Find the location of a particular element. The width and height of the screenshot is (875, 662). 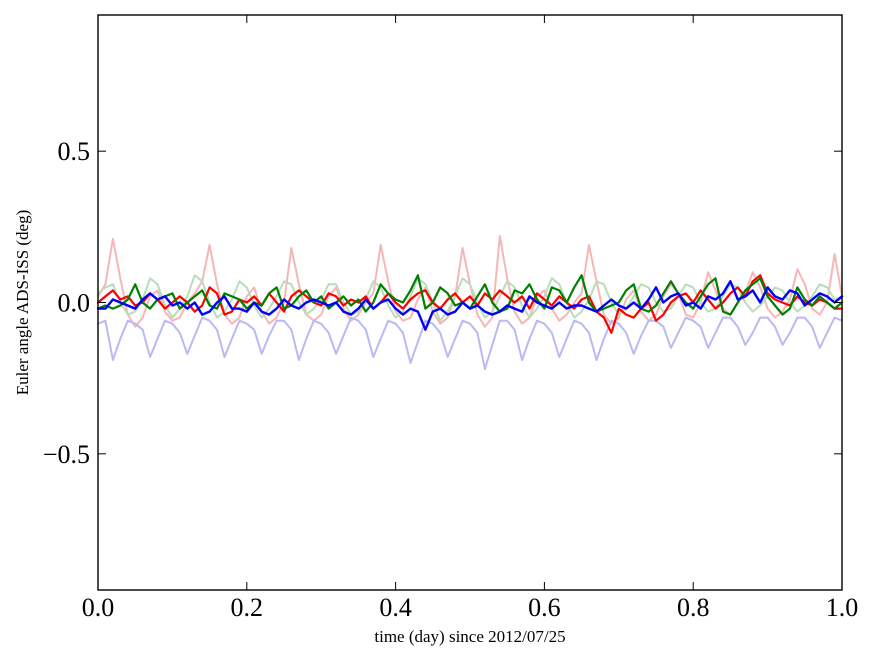

x-axis-title: time (day) since 2012/07/25 is located at coordinates (469, 636).